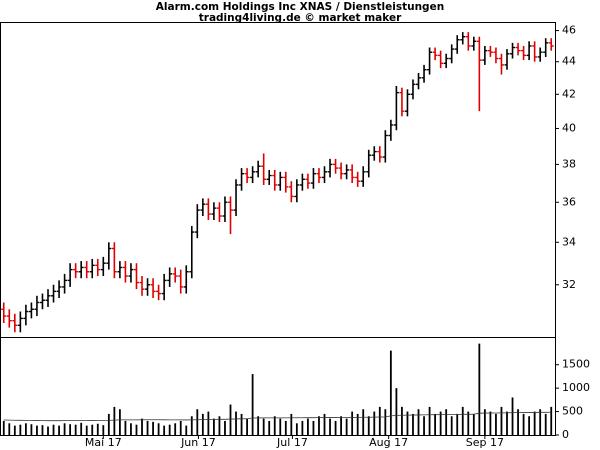  I want to click on y-tick-label: 42, so click(569, 93).